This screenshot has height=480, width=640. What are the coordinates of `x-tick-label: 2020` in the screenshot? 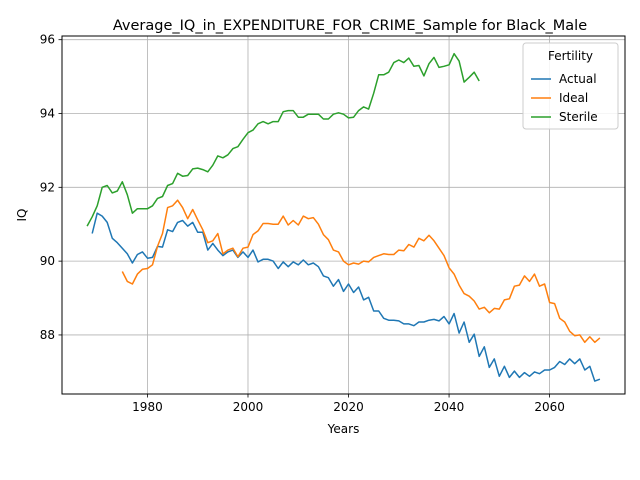 It's located at (348, 407).